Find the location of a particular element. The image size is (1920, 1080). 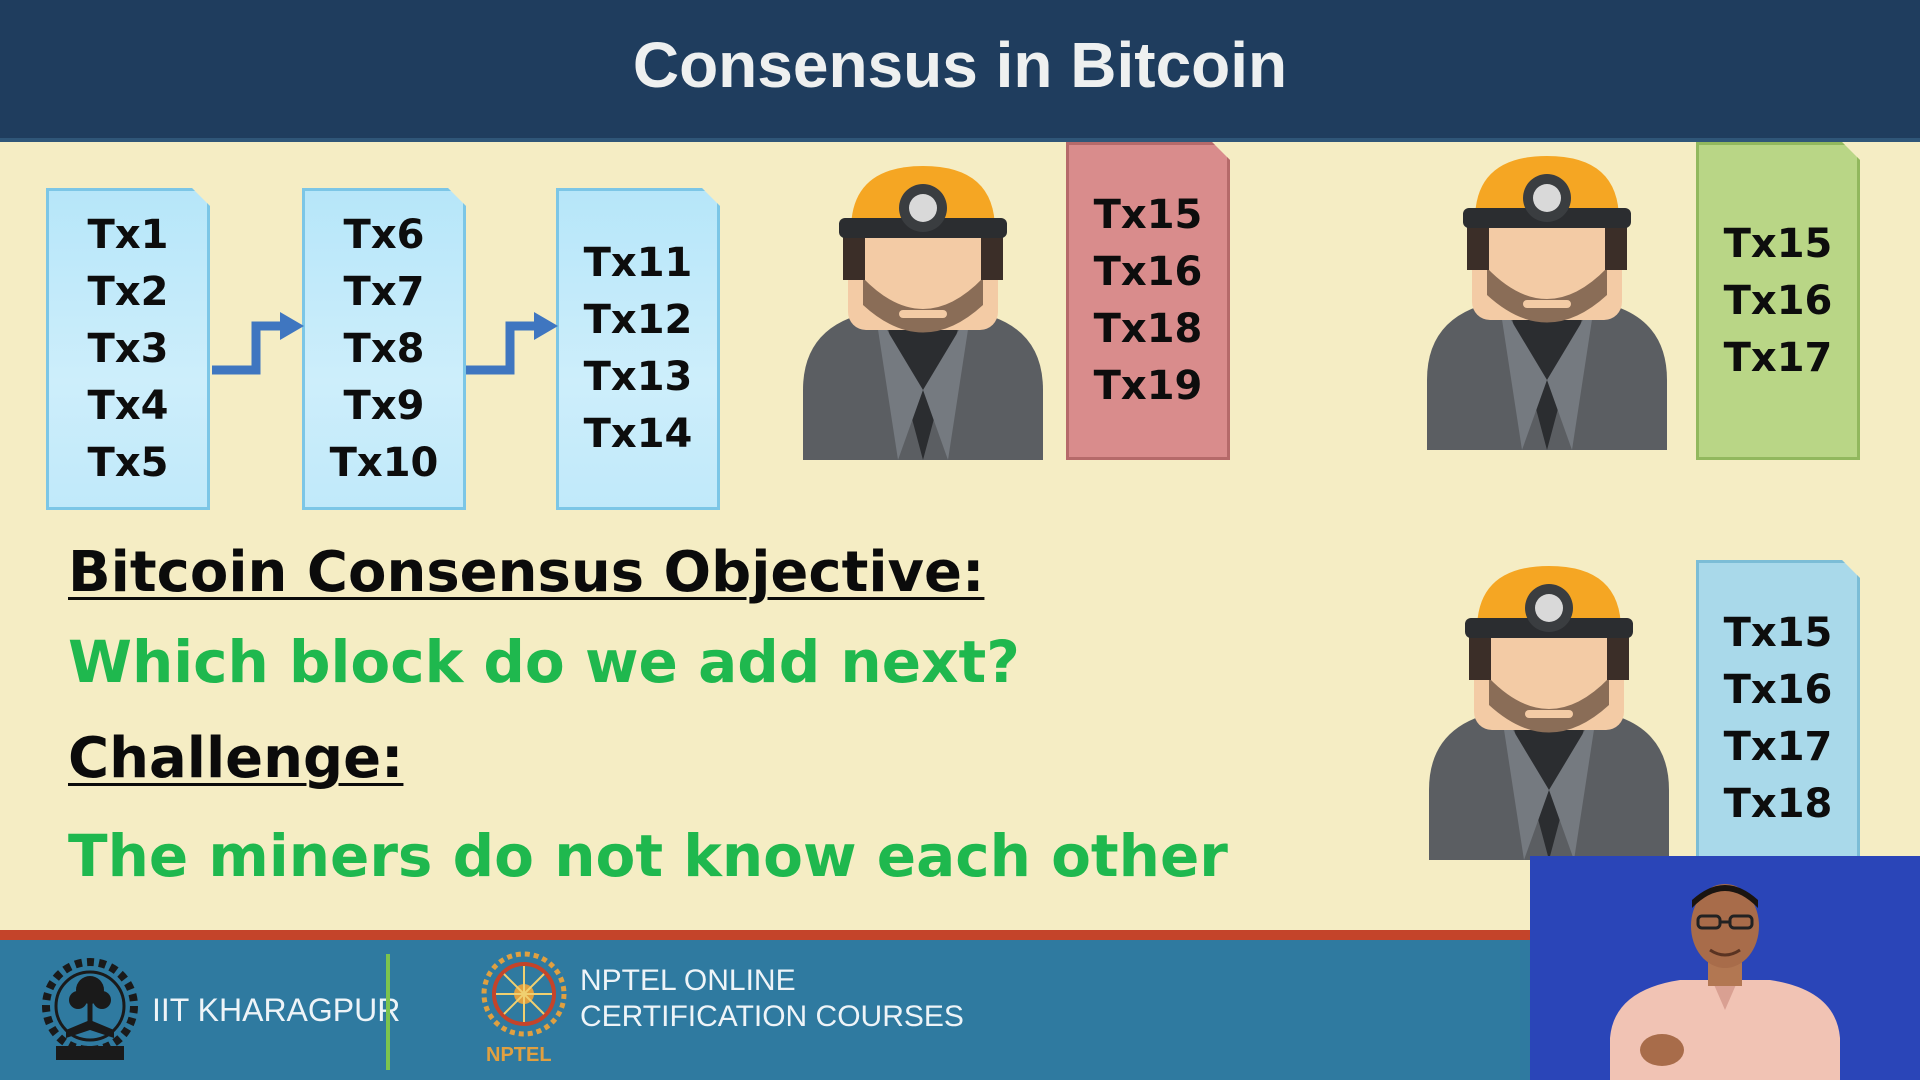

tx-label: Tx7 is located at coordinates (384, 291).